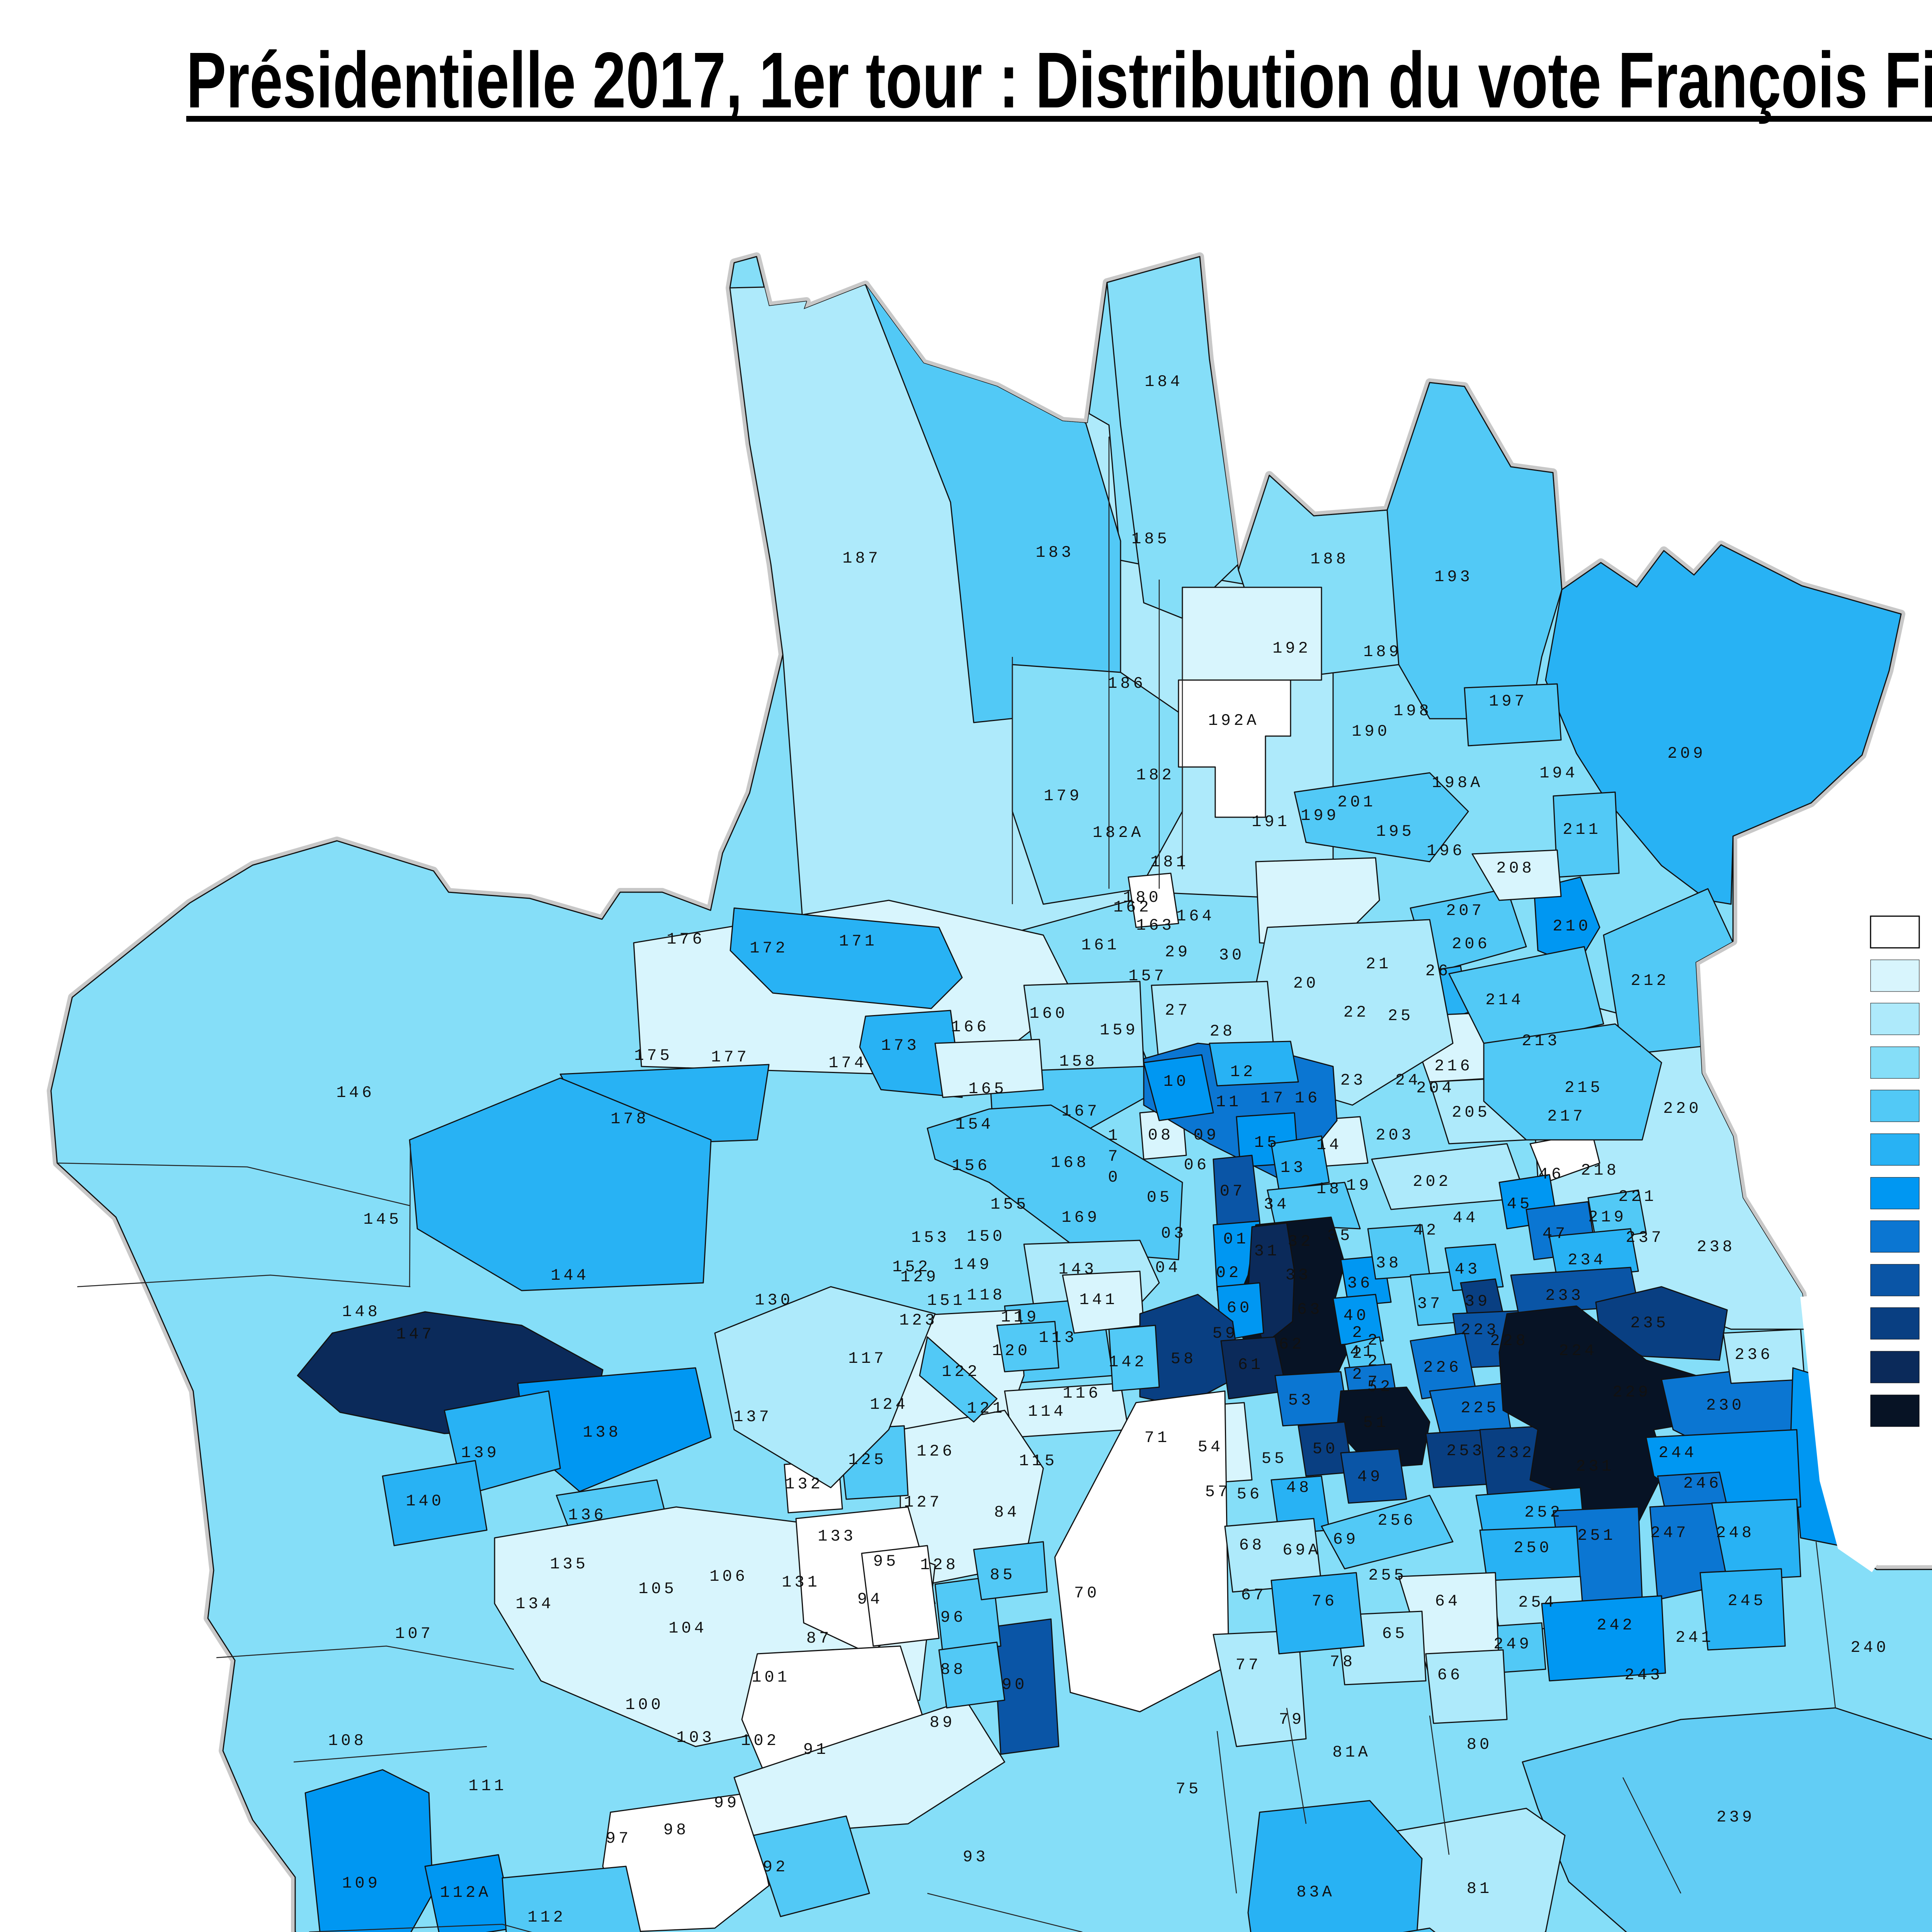  What do you see at coordinates (1133, 907) in the screenshot?
I see `svg-text: 162` at bounding box center [1133, 907].